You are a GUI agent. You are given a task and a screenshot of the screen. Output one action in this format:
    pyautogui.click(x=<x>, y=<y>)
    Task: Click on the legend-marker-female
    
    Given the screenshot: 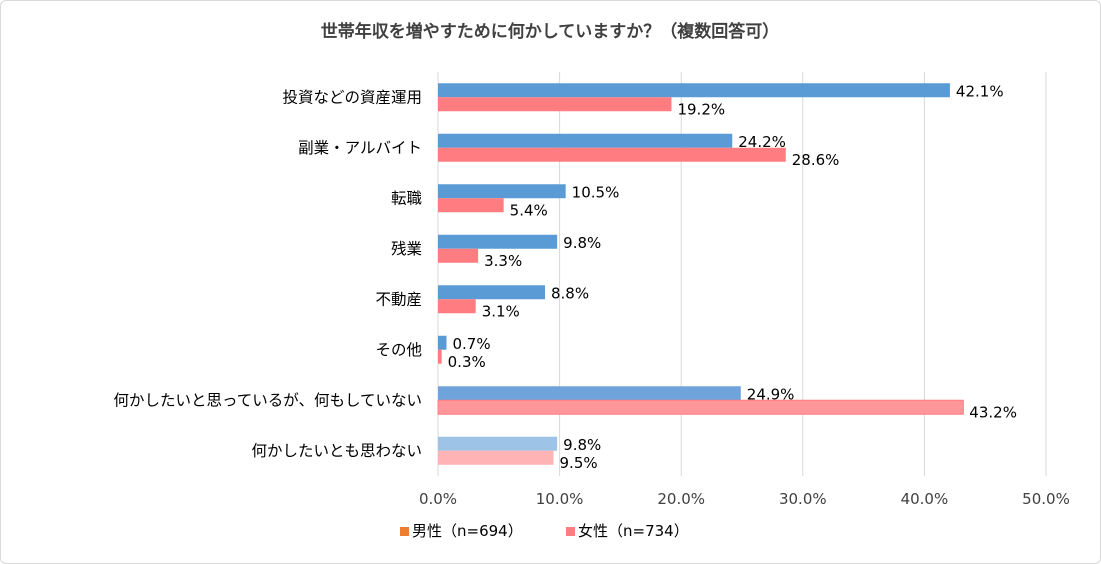 What is the action you would take?
    pyautogui.click(x=570, y=531)
    